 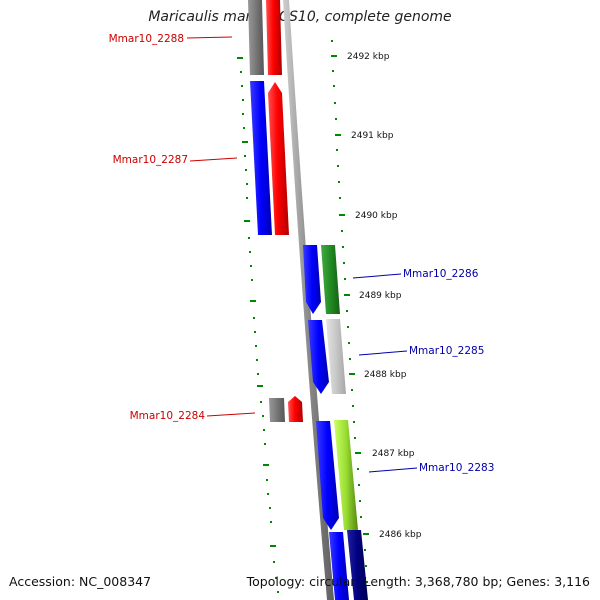 I want to click on gene-label-mmar10-2287: Mmar10_2287, so click(x=150, y=160).